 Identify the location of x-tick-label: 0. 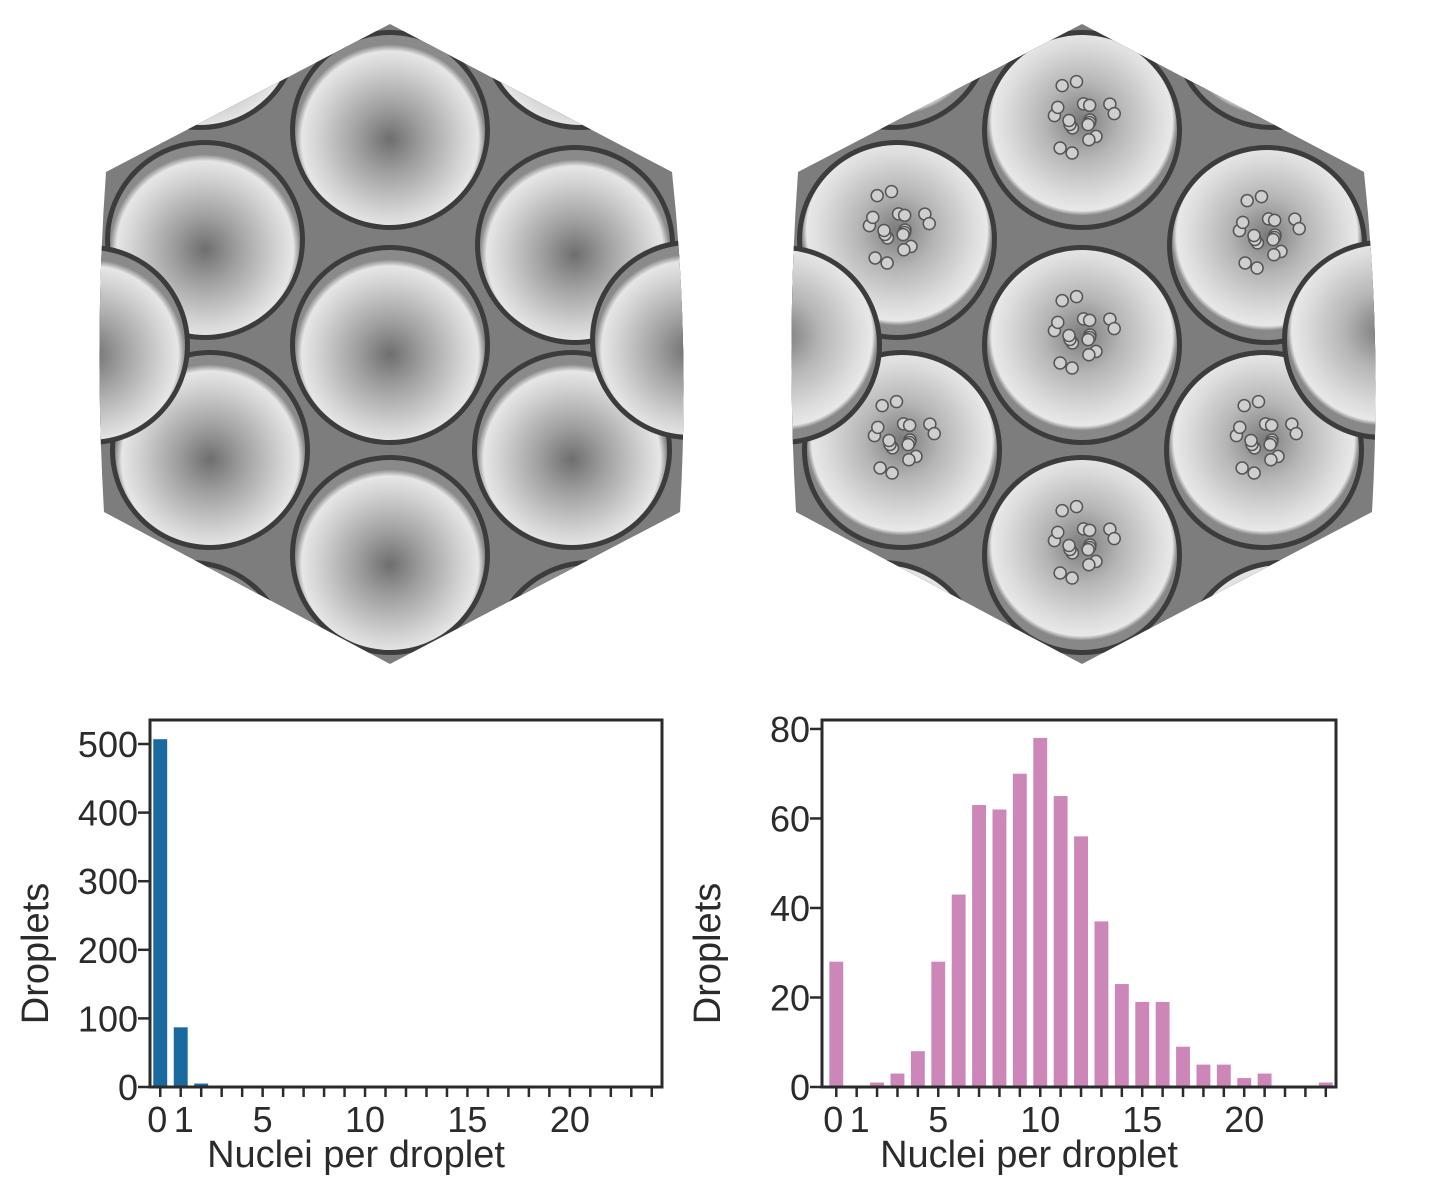
(833, 1119).